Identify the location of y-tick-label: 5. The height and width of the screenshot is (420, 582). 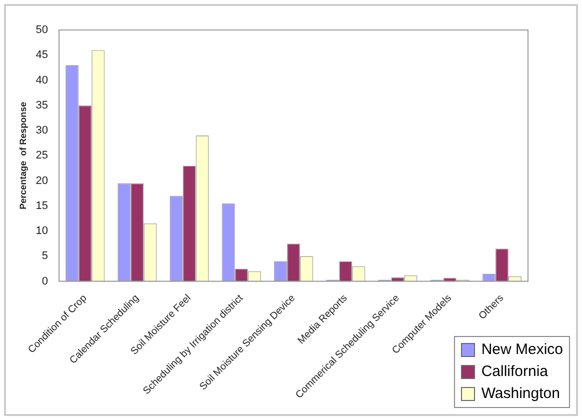
(45, 256).